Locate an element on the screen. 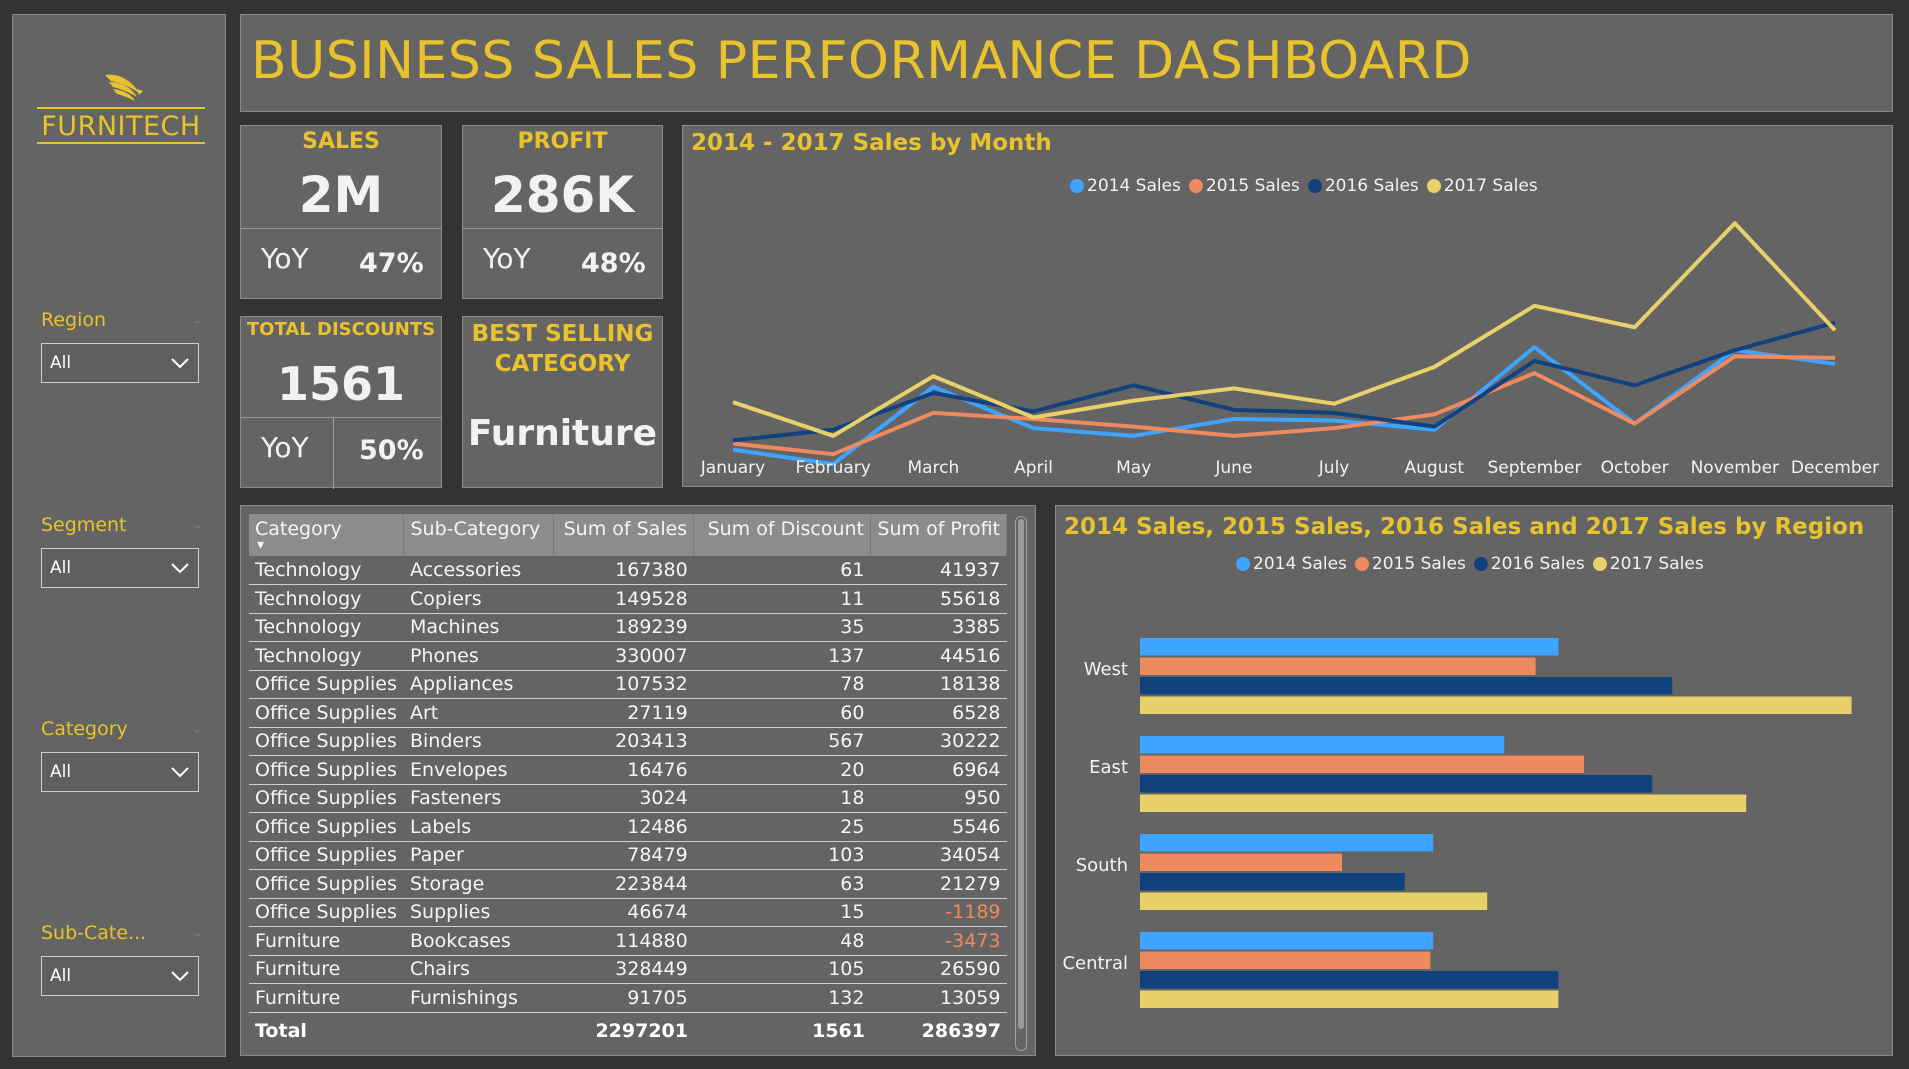  table-row: Office Supplies Supplies 46674 15 -1189 is located at coordinates (628, 912).